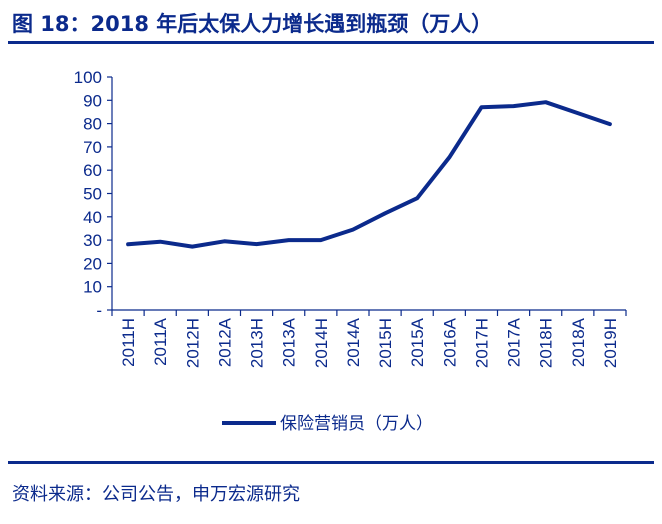 The width and height of the screenshot is (662, 524). Describe the element at coordinates (92, 240) in the screenshot. I see `y-tick-label: 30` at that location.